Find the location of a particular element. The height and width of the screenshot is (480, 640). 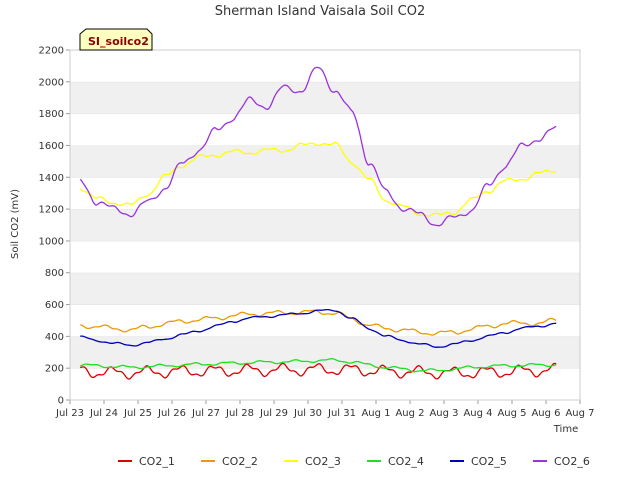

x-tick-label: Aug 2 is located at coordinates (409, 413).